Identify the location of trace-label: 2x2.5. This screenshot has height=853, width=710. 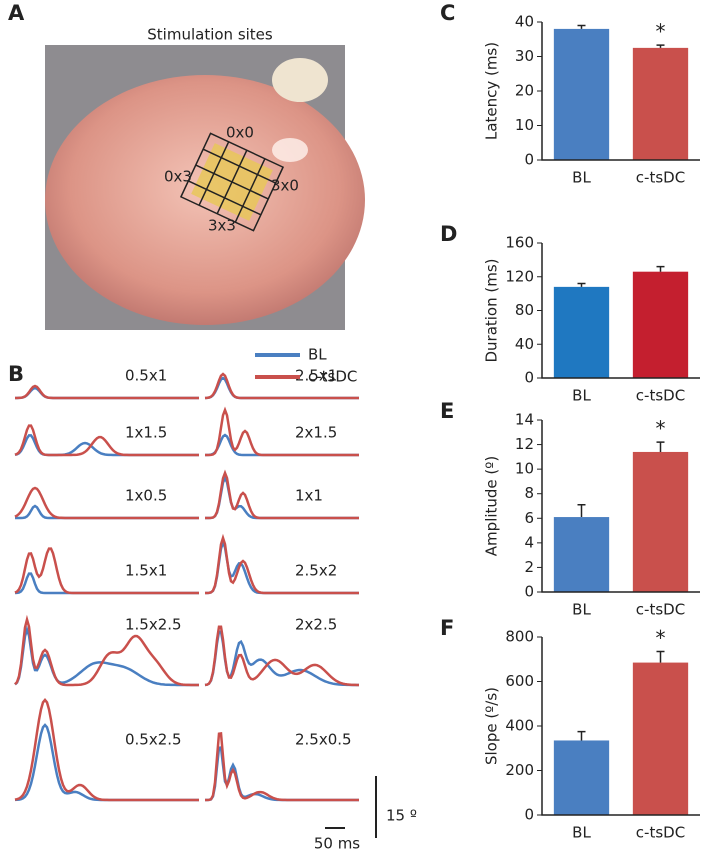
(316, 625).